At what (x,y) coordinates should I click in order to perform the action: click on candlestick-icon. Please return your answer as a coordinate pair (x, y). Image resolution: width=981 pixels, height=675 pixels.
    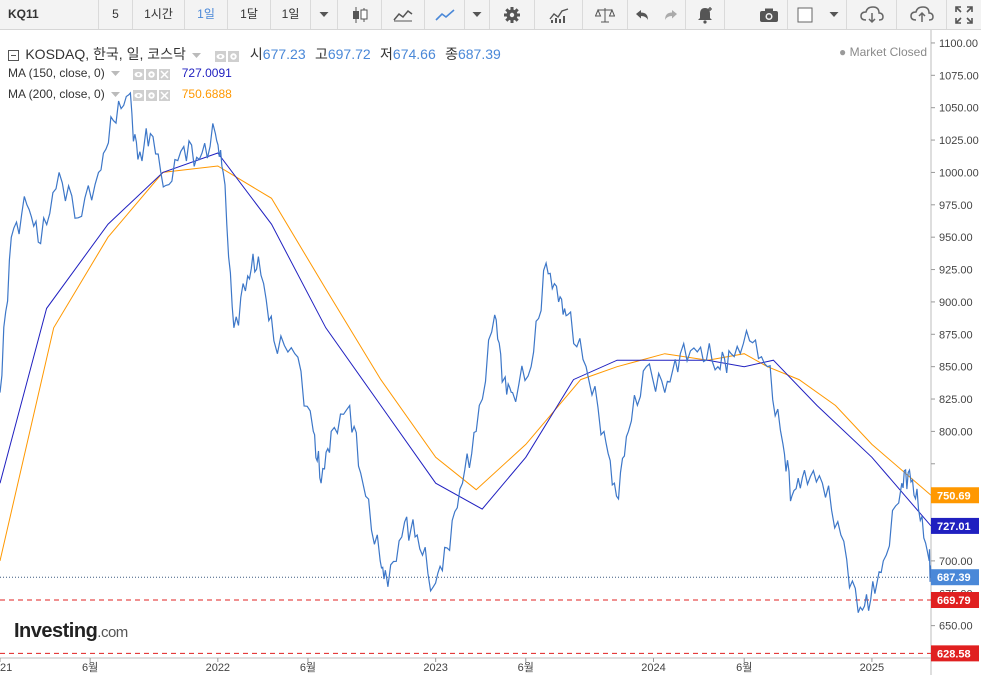
    Looking at the image, I should click on (359, 14).